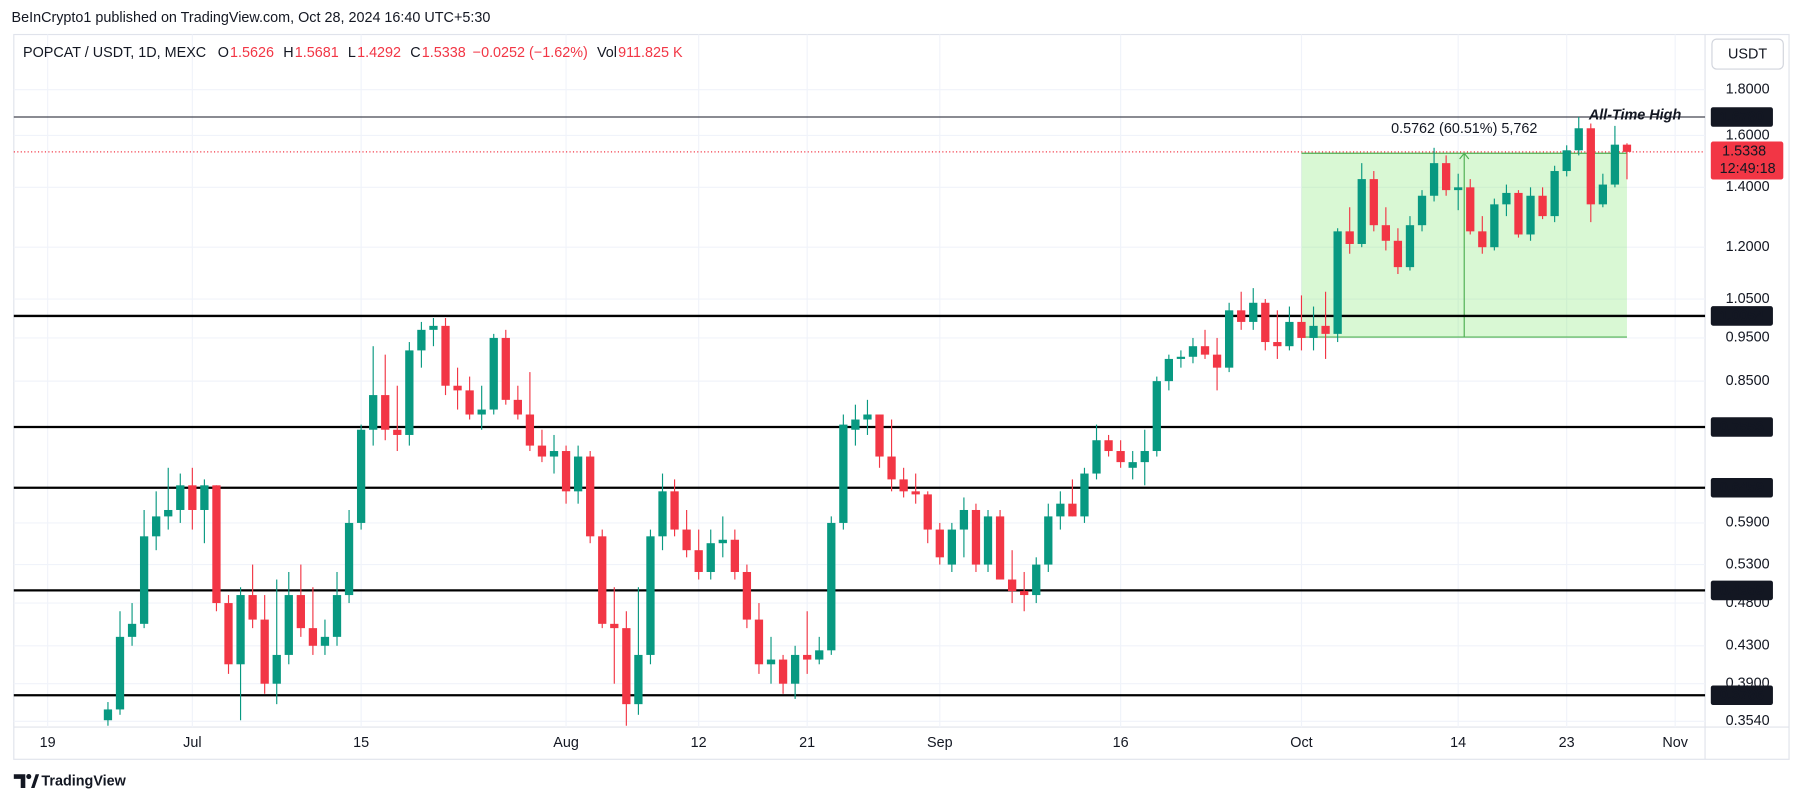 The height and width of the screenshot is (803, 1804). What do you see at coordinates (223, 53) in the screenshot?
I see `legend-field-label: O` at bounding box center [223, 53].